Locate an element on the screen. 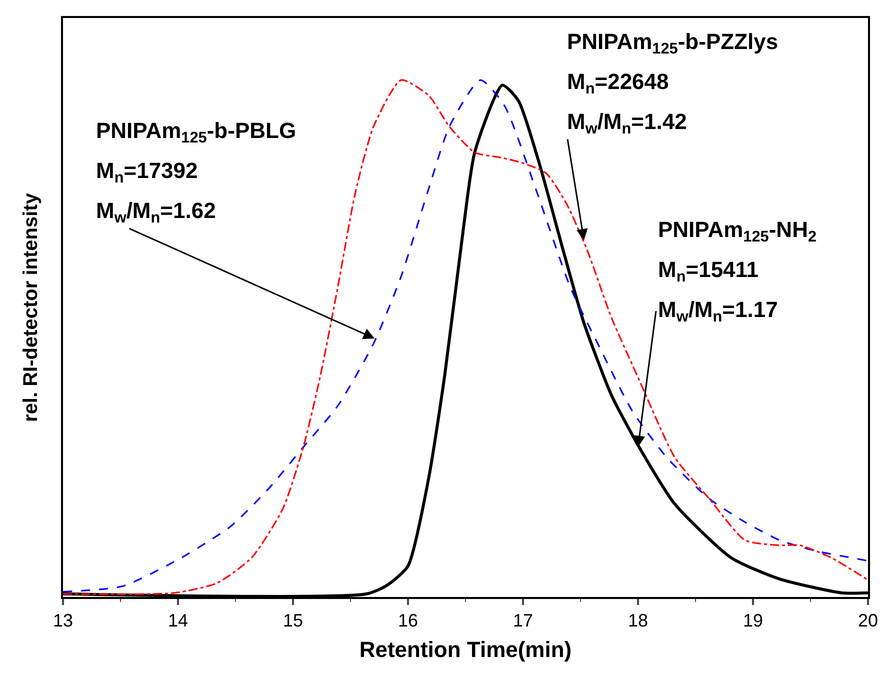 Image resolution: width=890 pixels, height=695 pixels. annotation: PNIPAm$_{125}$-NH$_{2}$ is located at coordinates (737, 231).